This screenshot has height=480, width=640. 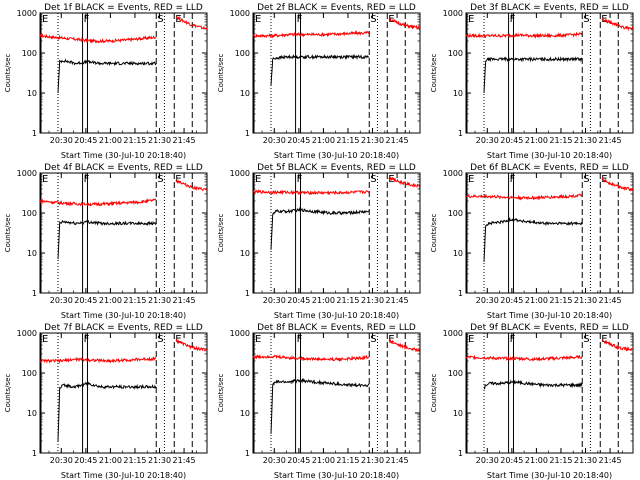 What do you see at coordinates (549, 168) in the screenshot?
I see `chart-title: Det 6f BLACK = Events, RED = LLD` at bounding box center [549, 168].